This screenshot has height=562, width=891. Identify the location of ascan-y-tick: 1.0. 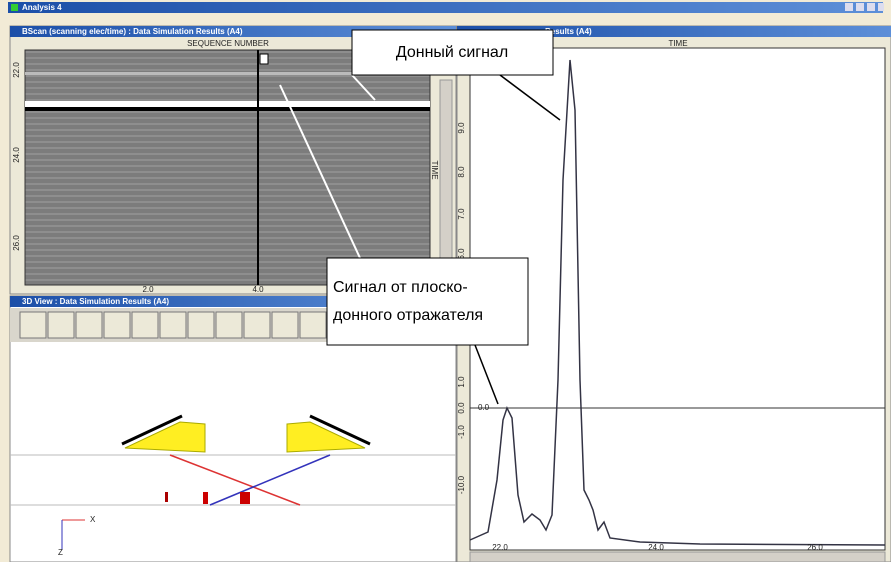
(461, 382).